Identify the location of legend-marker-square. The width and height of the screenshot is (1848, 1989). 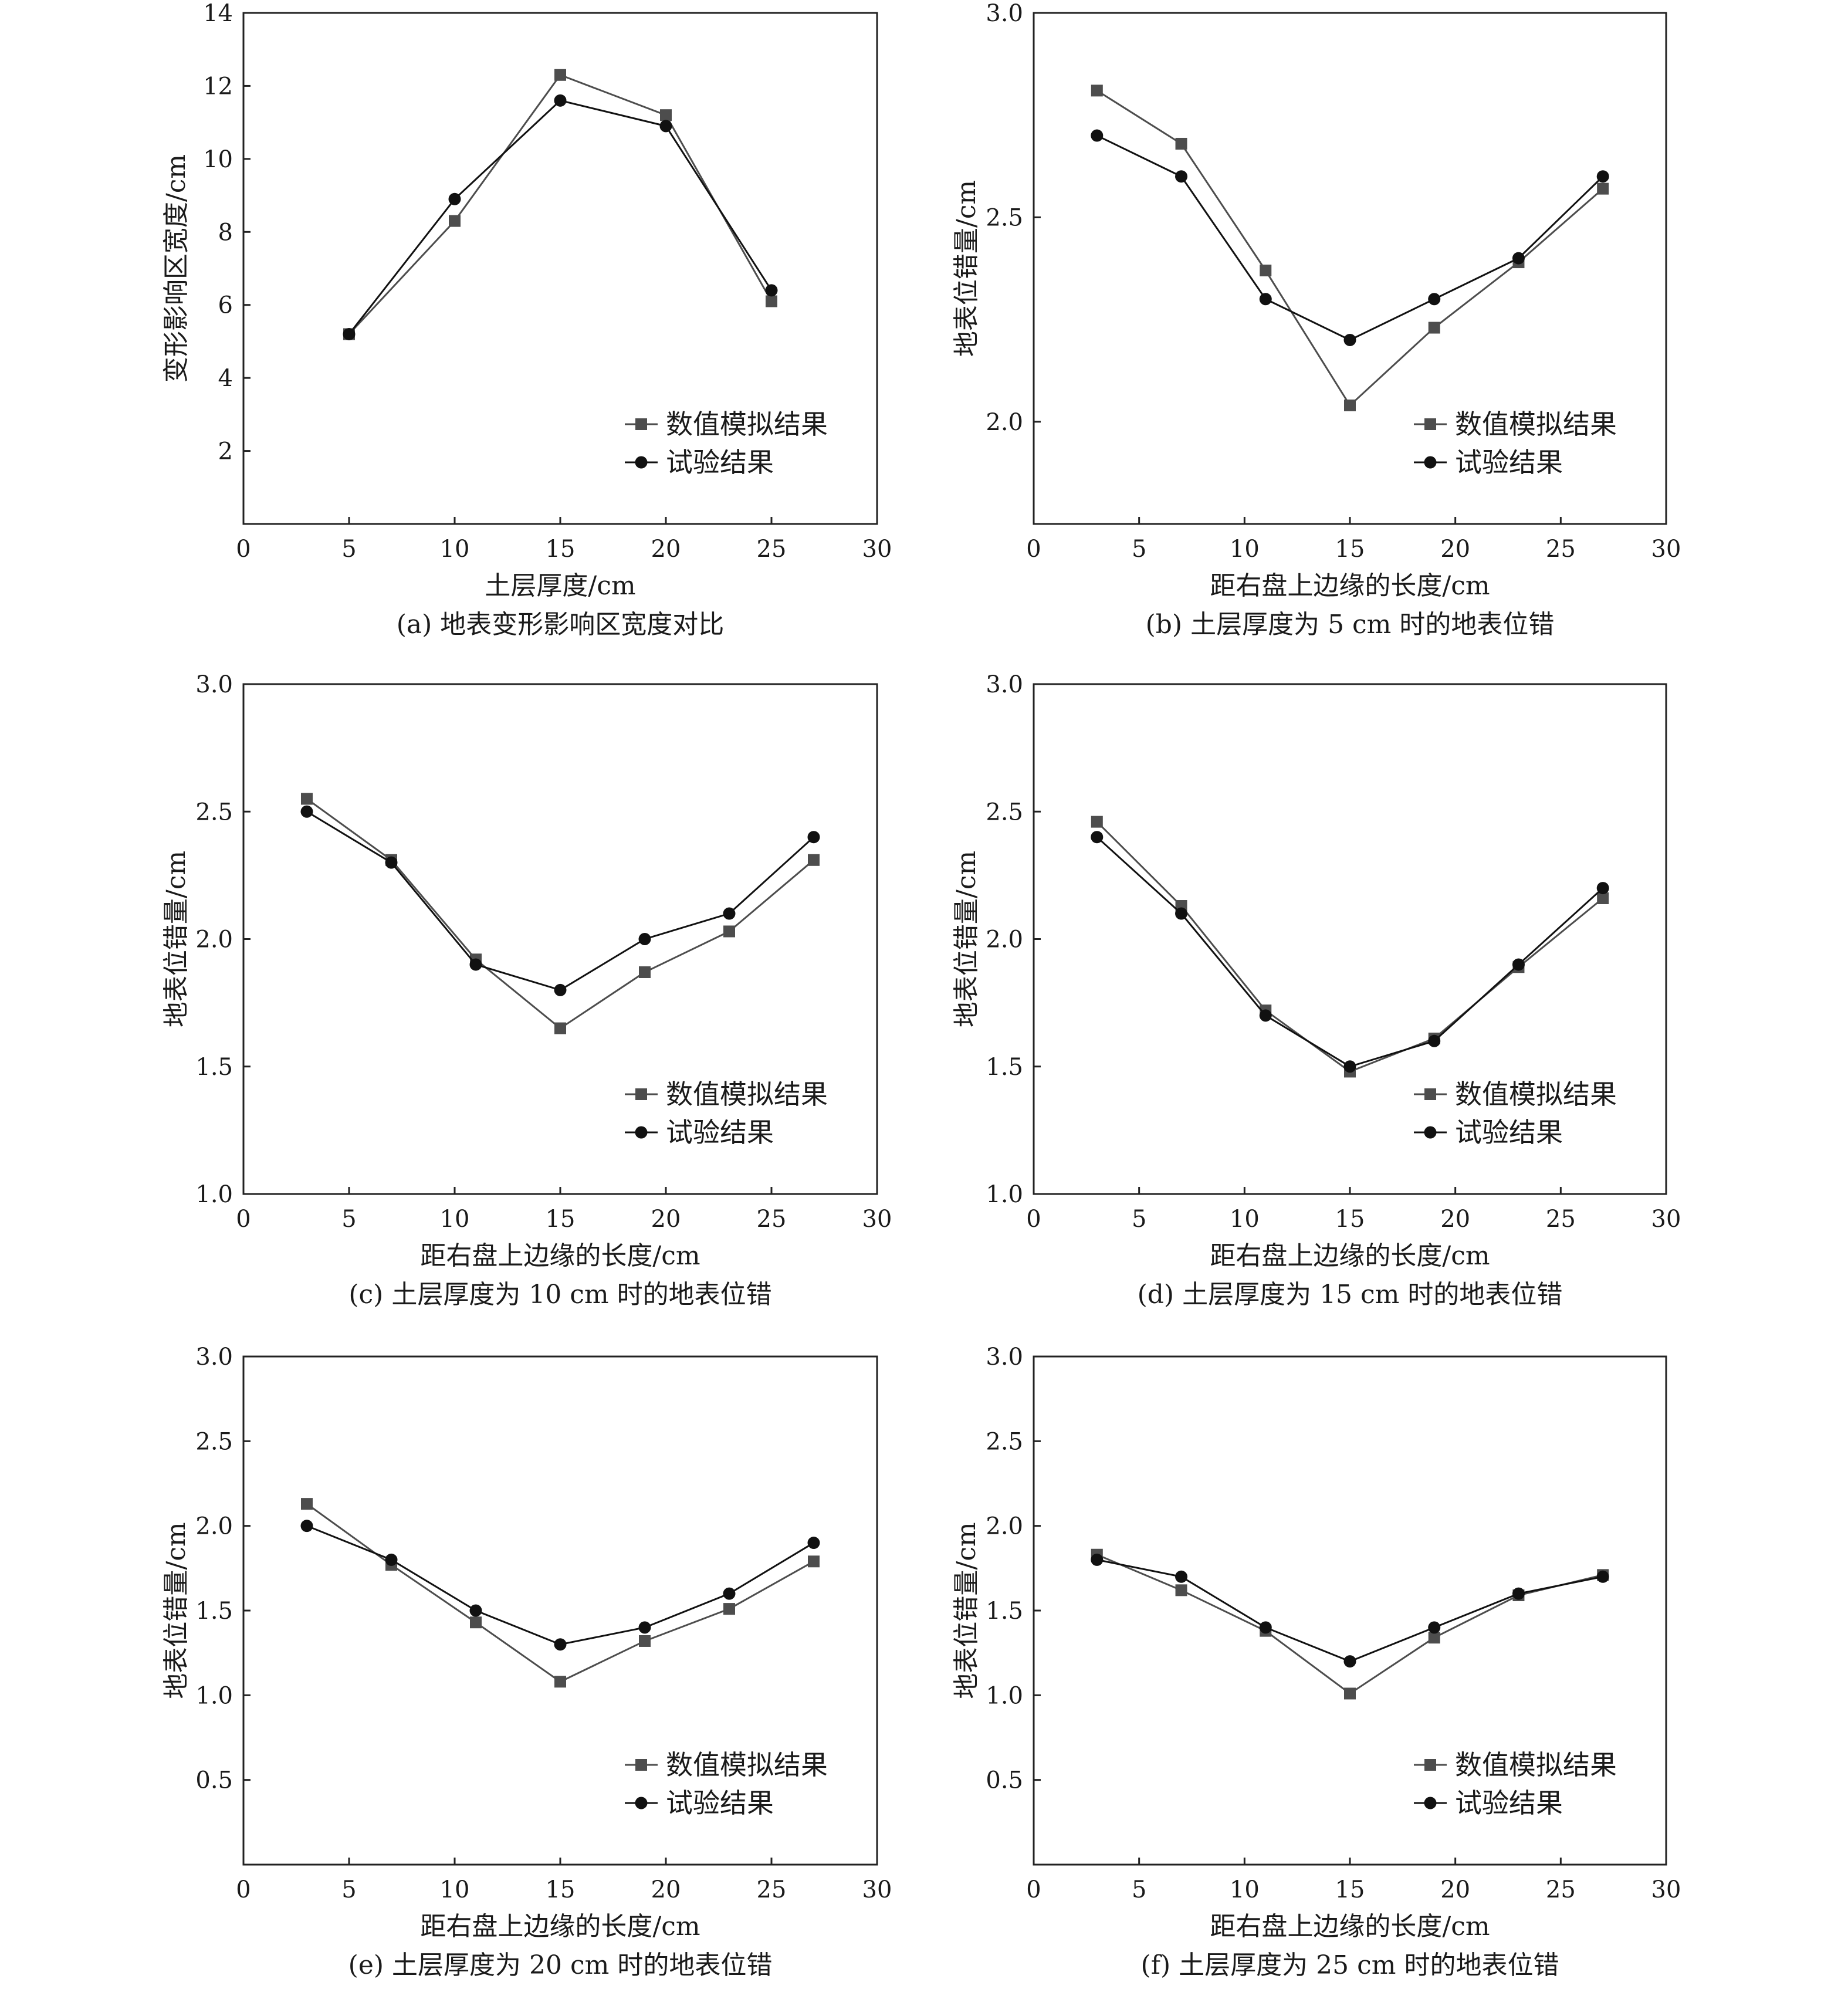
(1430, 1765).